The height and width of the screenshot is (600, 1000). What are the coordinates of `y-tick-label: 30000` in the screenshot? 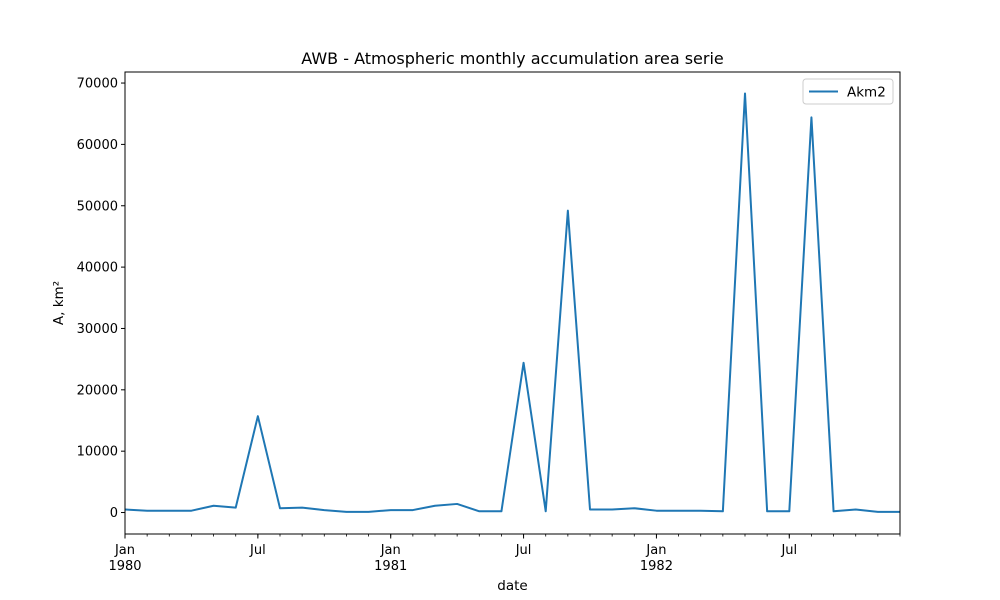 It's located at (97, 329).